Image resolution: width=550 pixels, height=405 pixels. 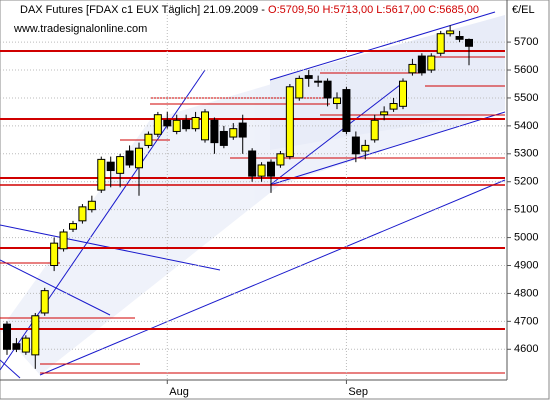 What do you see at coordinates (526, 70) in the screenshot?
I see `y-tick-label: 5600` at bounding box center [526, 70].